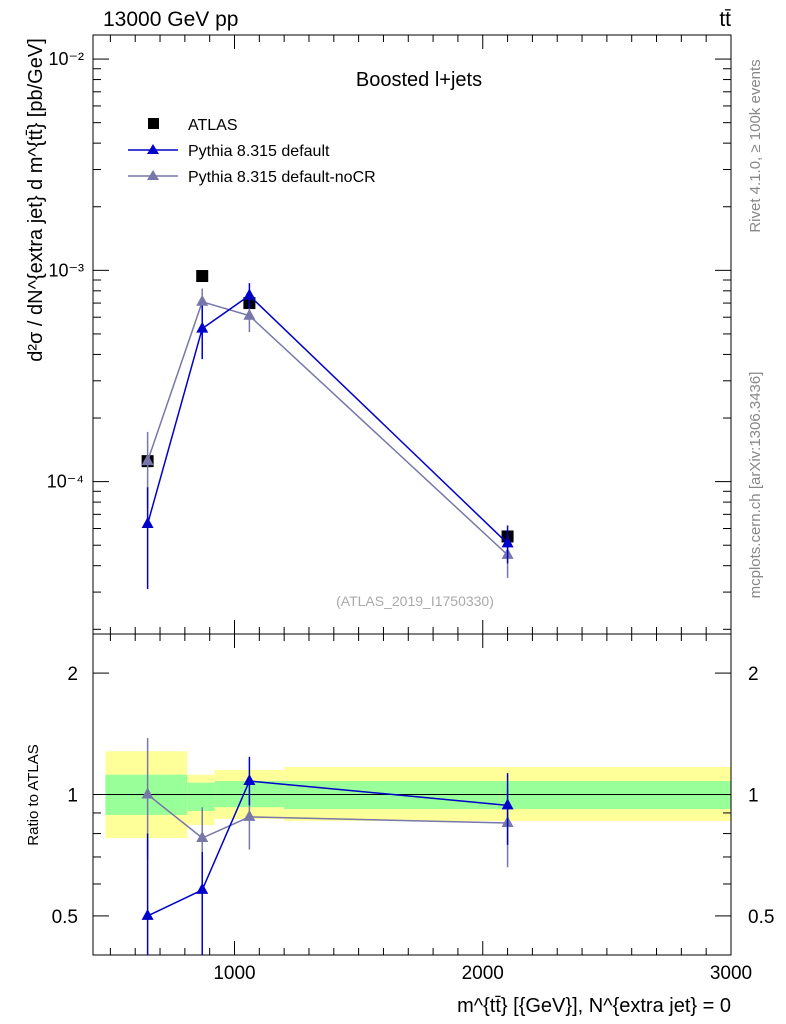 The height and width of the screenshot is (1024, 786). I want to click on nocr-ratio-line, so click(327, 816).